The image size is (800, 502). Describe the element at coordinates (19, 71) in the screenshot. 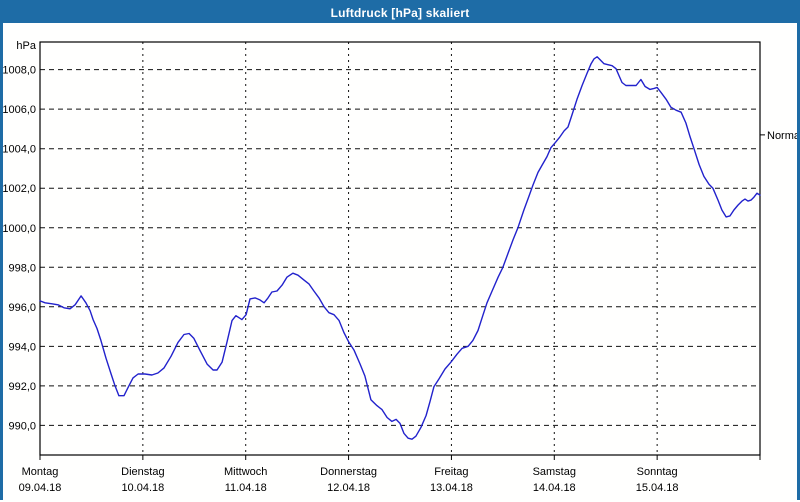

I see `y-tick-label: 1008,0` at that location.